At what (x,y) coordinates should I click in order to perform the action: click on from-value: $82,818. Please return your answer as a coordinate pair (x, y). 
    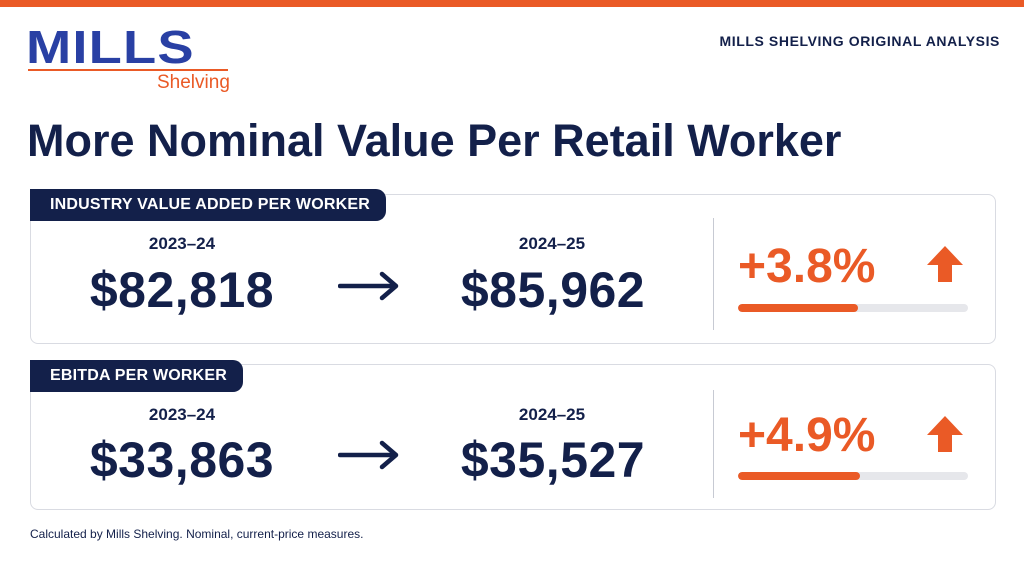
    Looking at the image, I should click on (182, 290).